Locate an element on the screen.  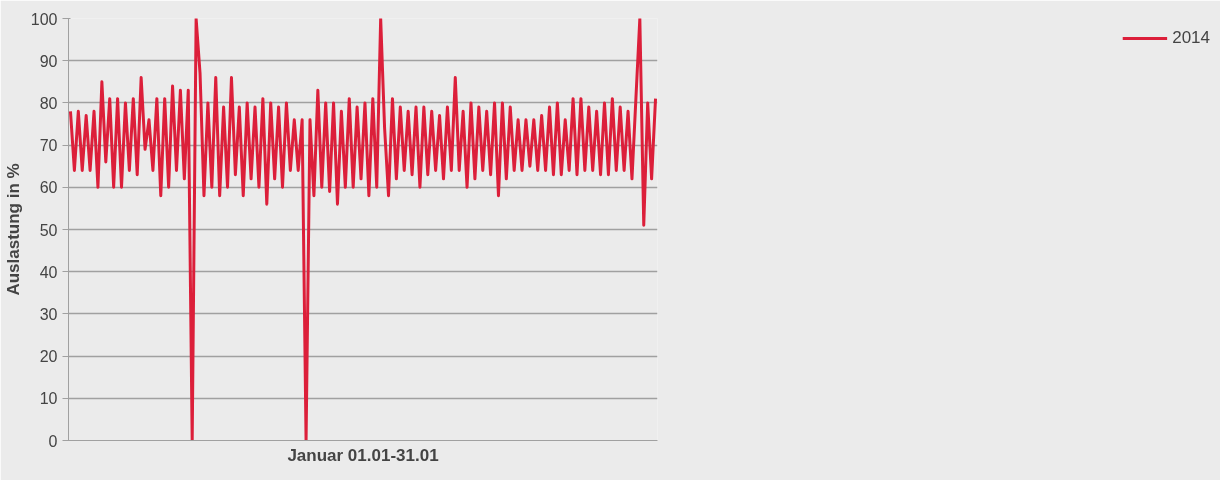
y-tick-label: 40 is located at coordinates (48, 272).